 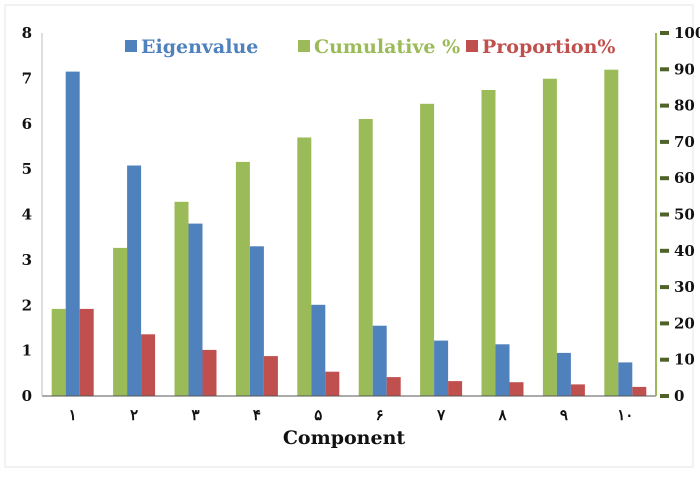 What do you see at coordinates (684, 323) in the screenshot?
I see `y2-tick-label: 20` at bounding box center [684, 323].